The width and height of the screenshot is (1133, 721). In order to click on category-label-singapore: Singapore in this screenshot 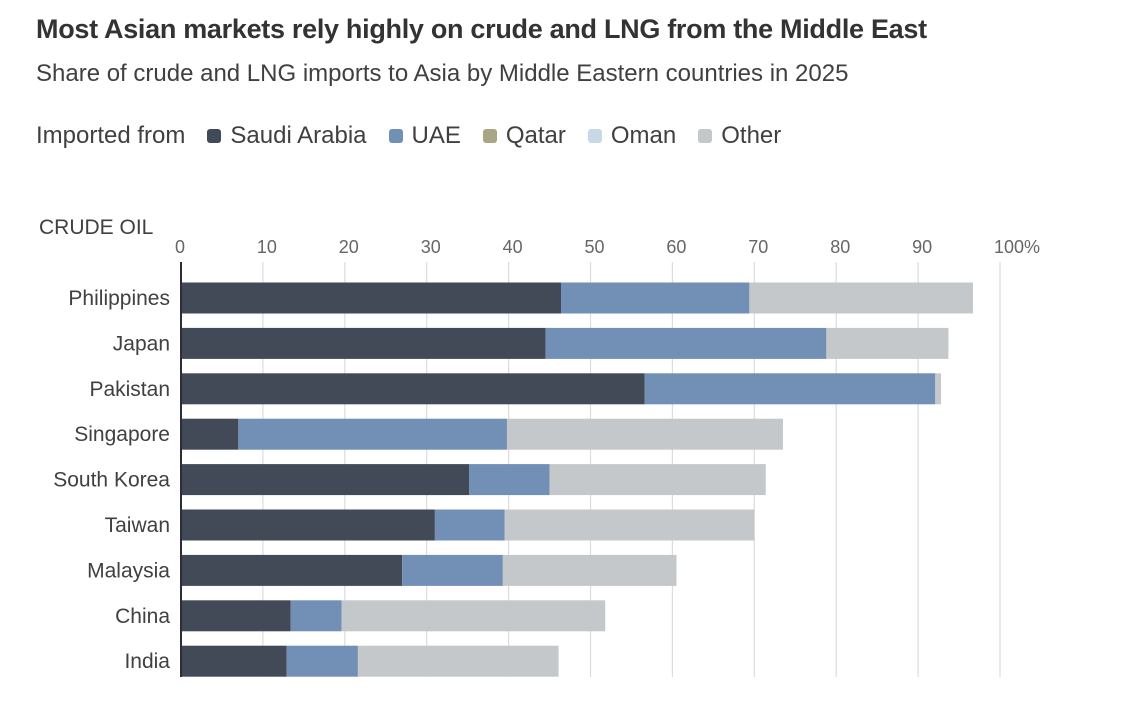, I will do `click(122, 434)`.